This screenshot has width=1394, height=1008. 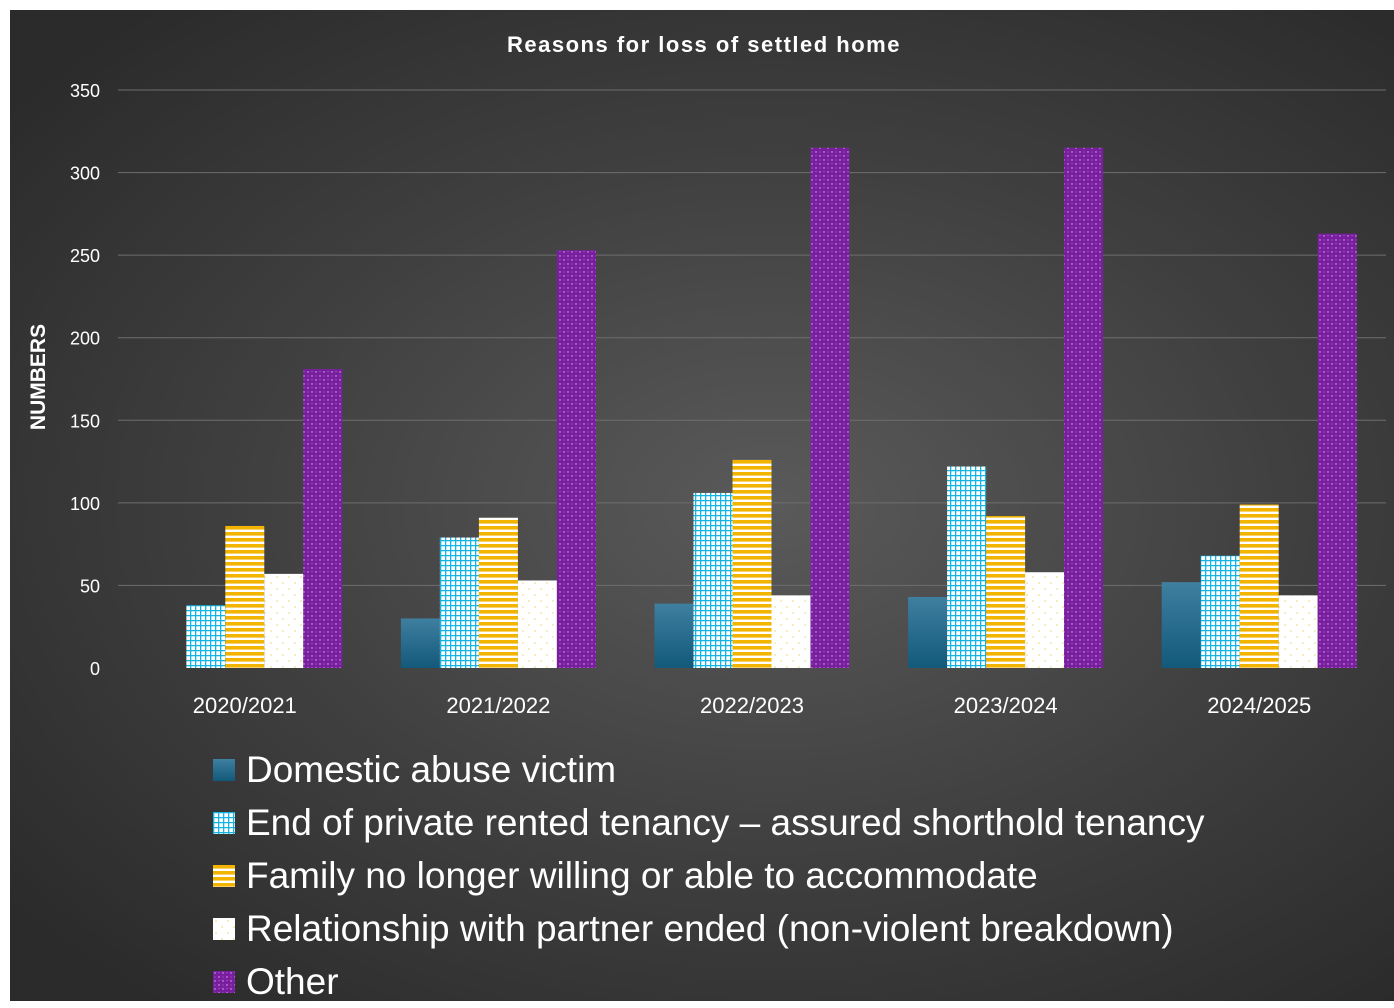 What do you see at coordinates (1259, 705) in the screenshot?
I see `x-tick-label: 2024/2025` at bounding box center [1259, 705].